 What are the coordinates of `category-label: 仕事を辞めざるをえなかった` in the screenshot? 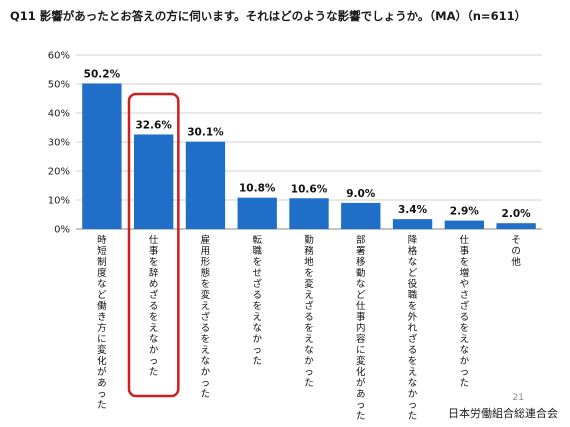 It's located at (154, 306).